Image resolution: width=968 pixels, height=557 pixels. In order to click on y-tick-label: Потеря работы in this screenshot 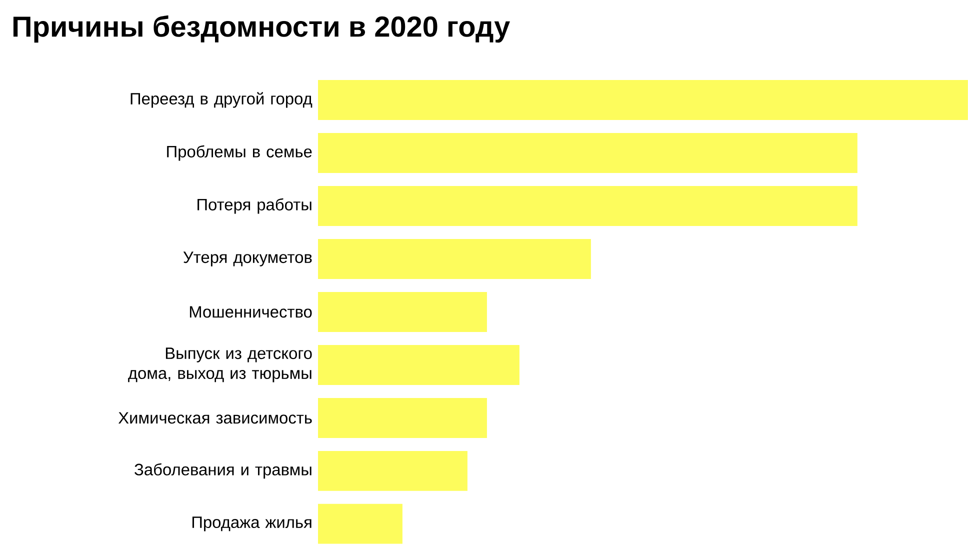, I will do `click(255, 206)`.